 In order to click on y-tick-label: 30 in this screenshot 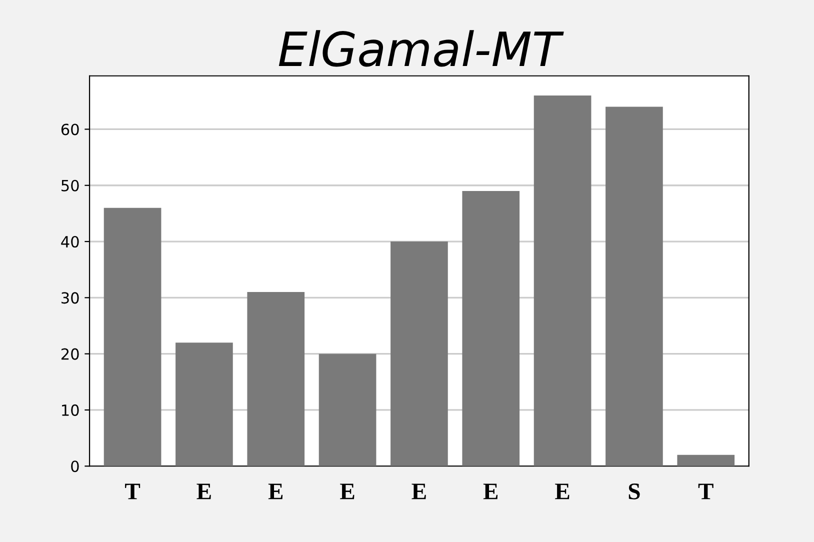, I will do `click(70, 298)`.